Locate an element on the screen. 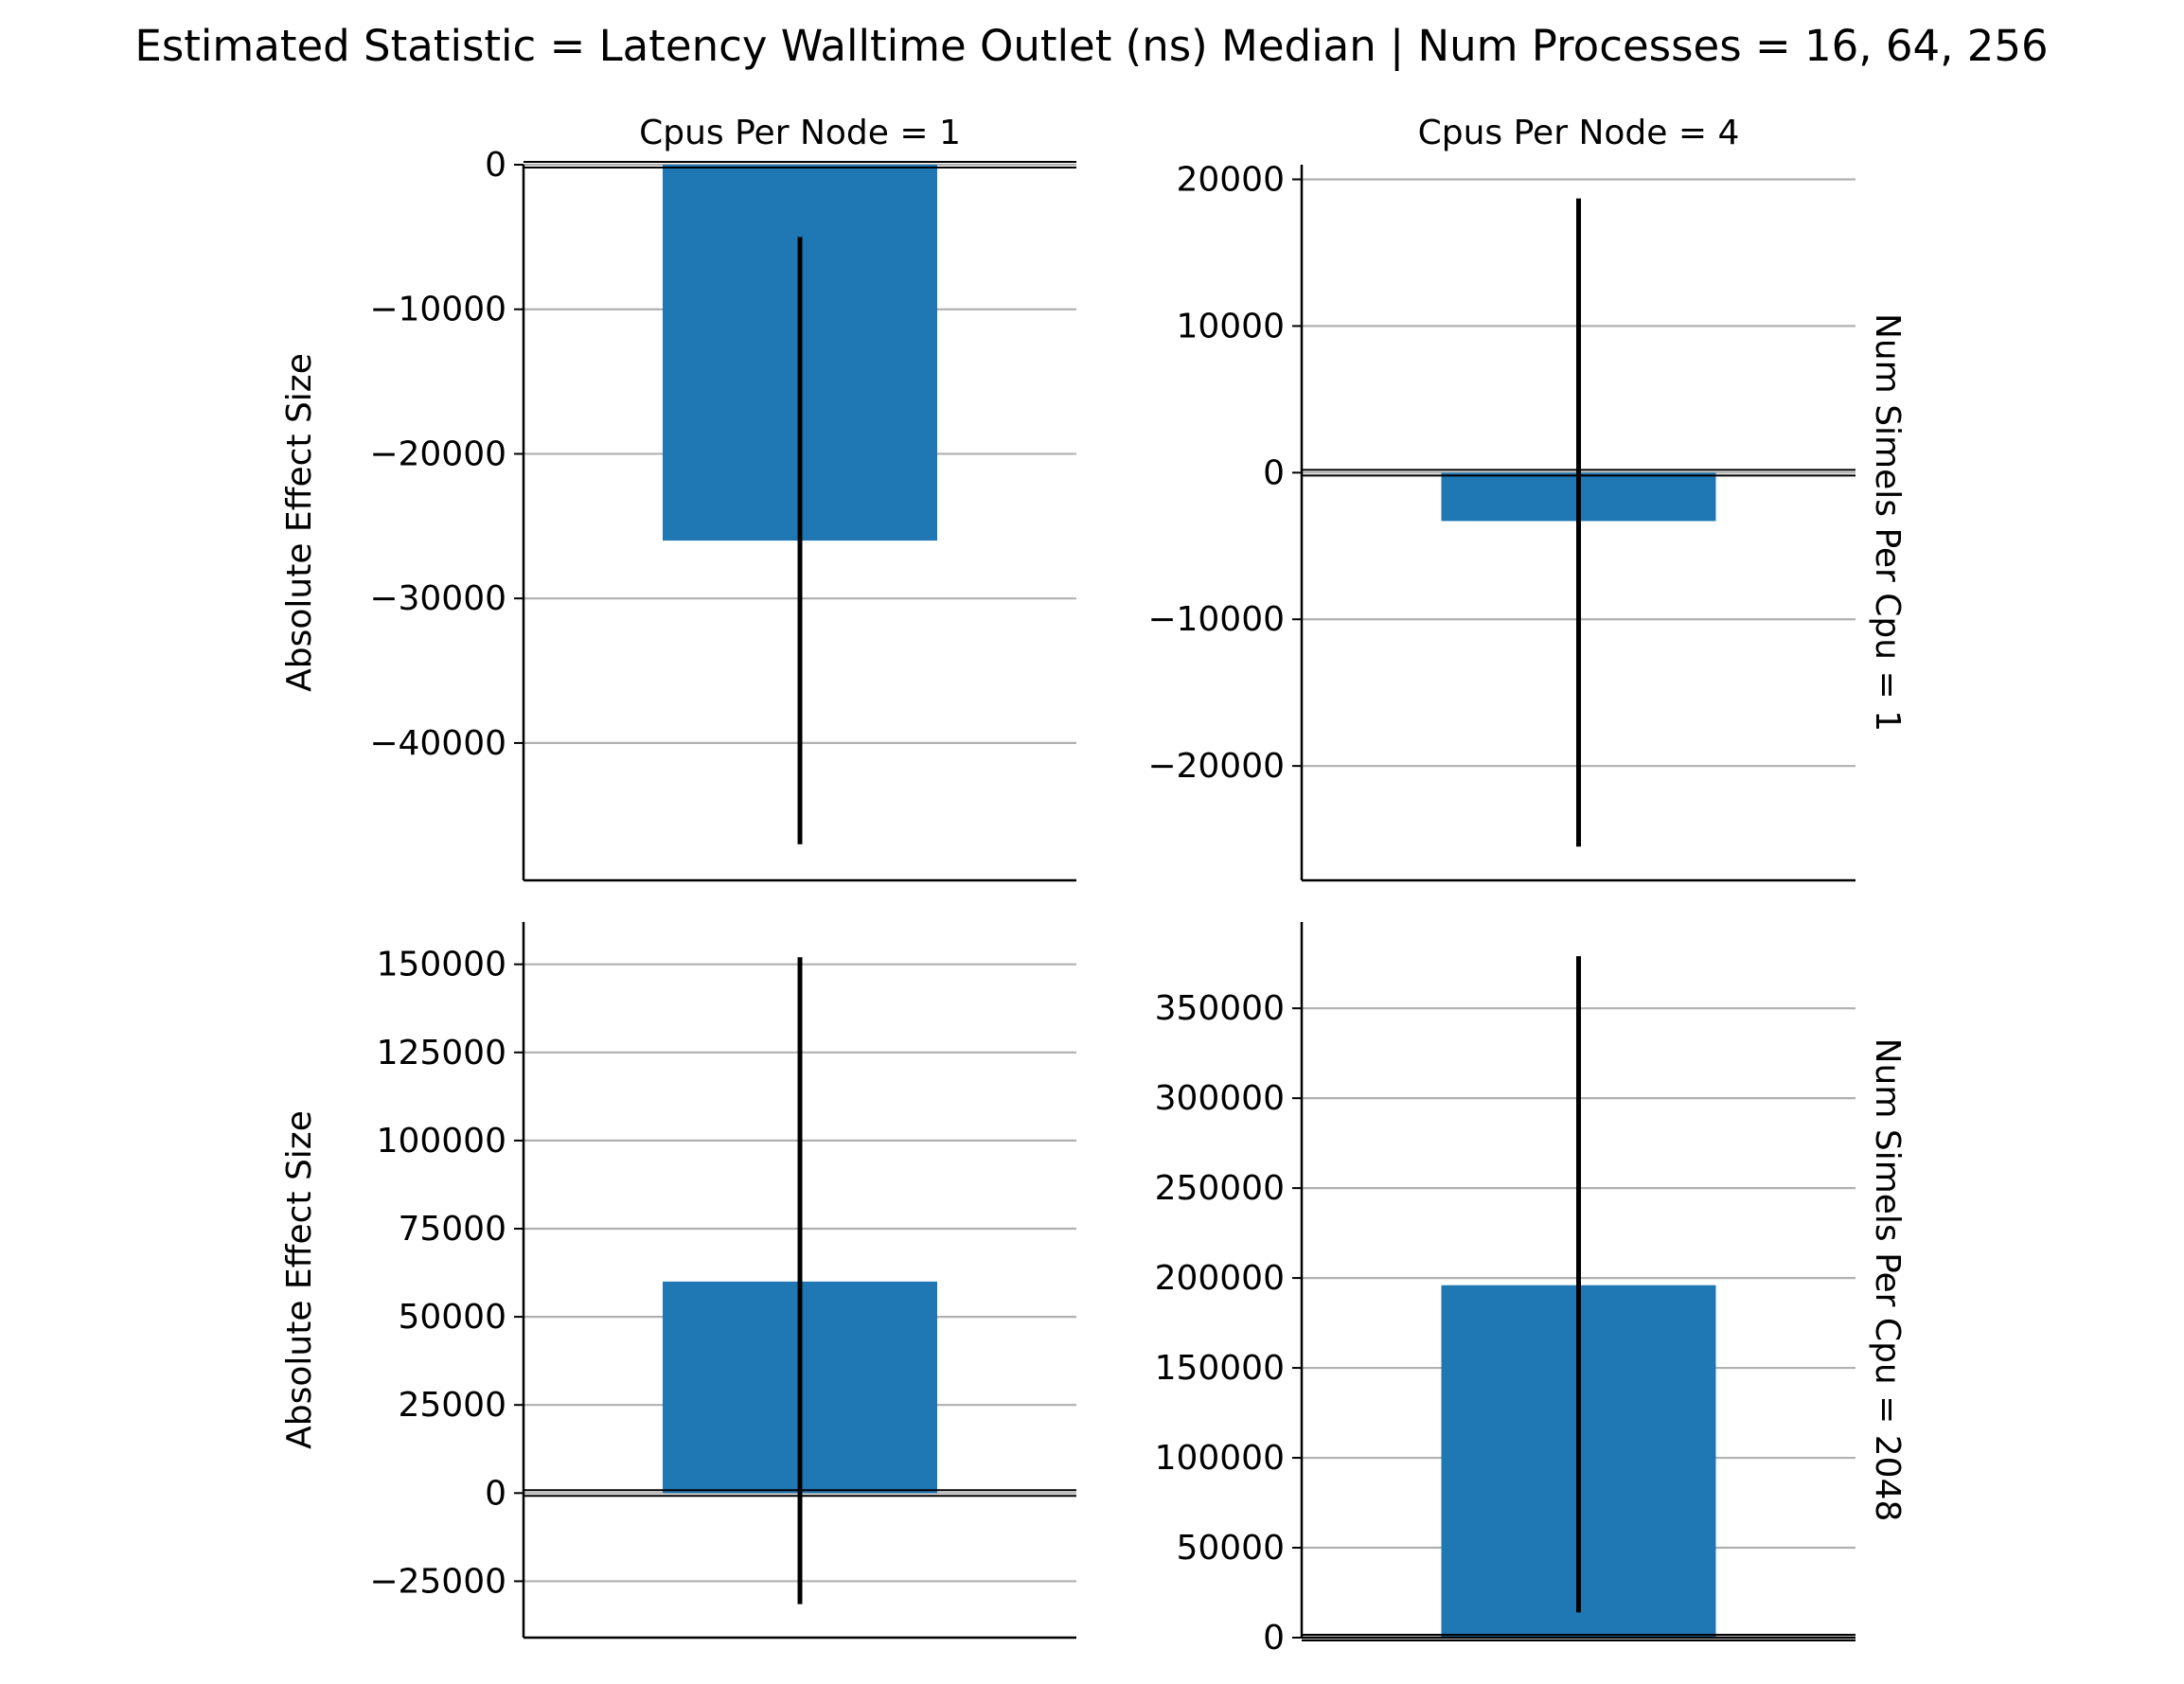  y-tick-label: 300000 is located at coordinates (1220, 1098).